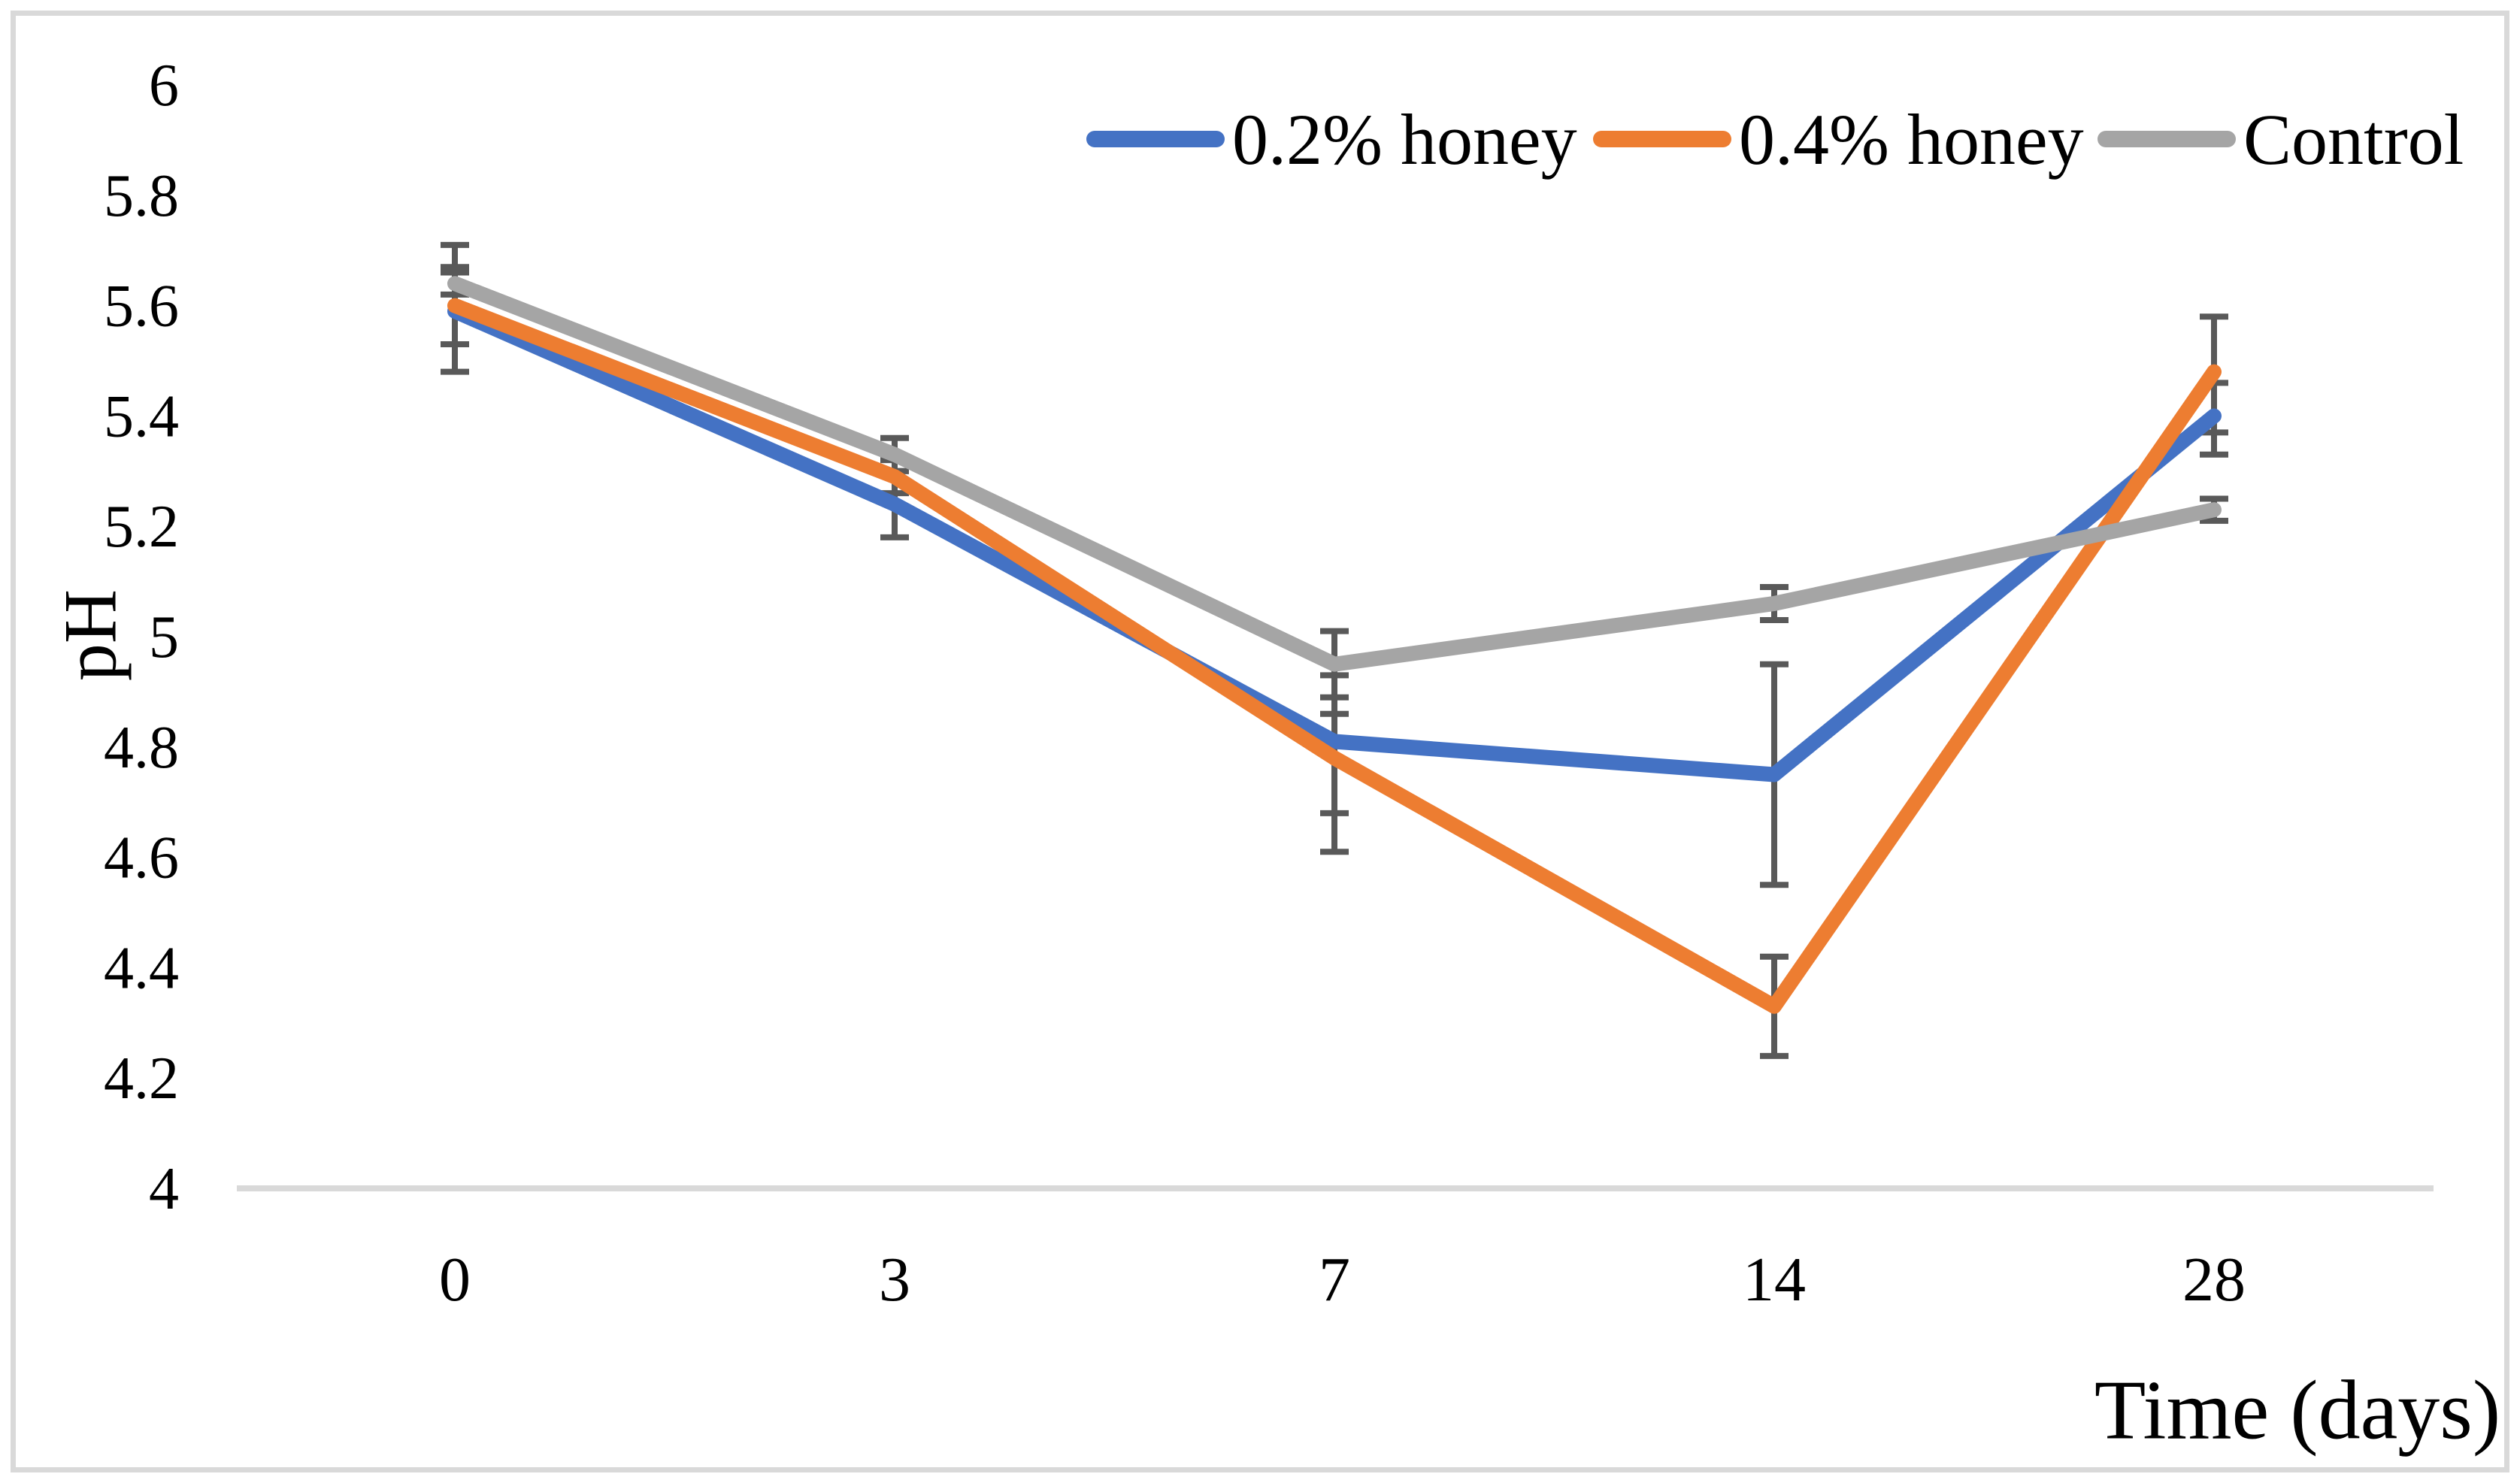  Describe the element at coordinates (90, 635) in the screenshot. I see `y-axis-title: pH` at that location.